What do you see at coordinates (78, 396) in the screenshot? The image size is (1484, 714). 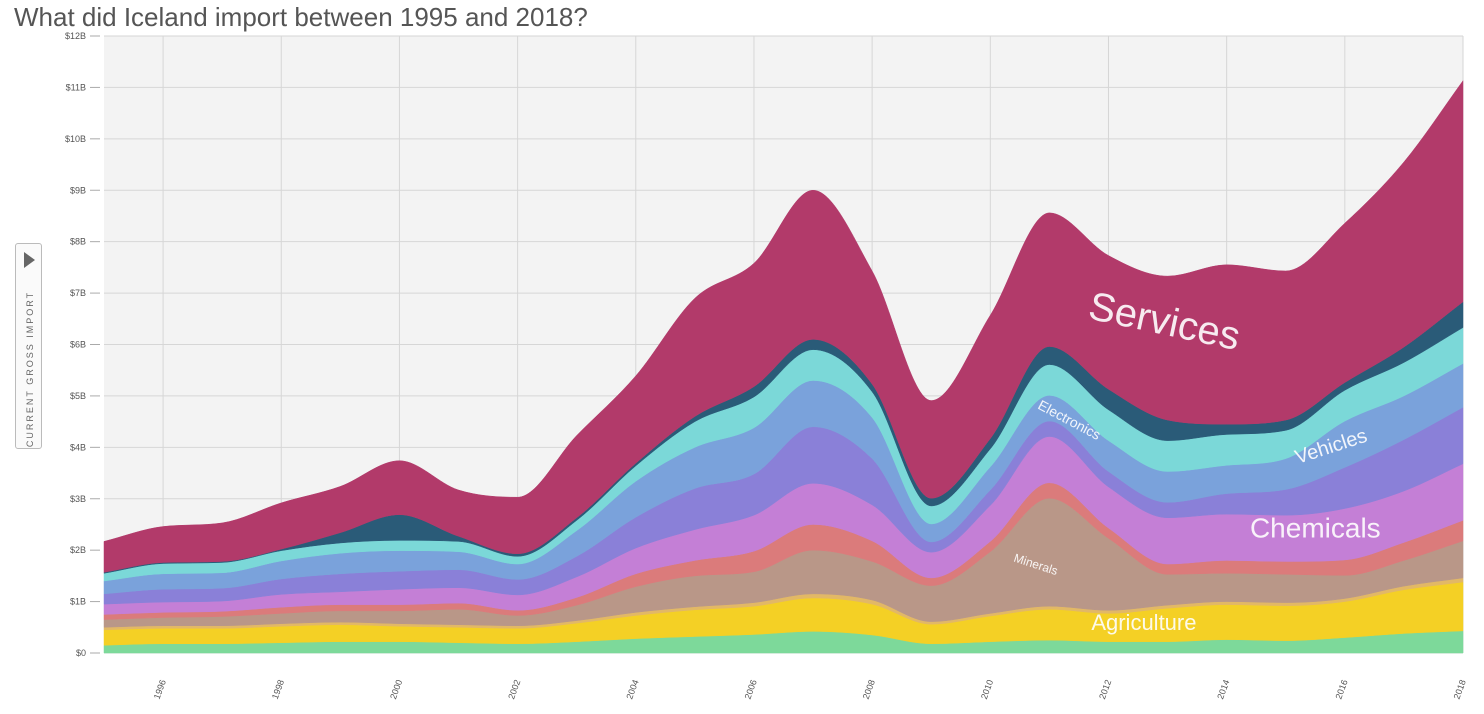 I see `y-tick-label: $5B` at bounding box center [78, 396].